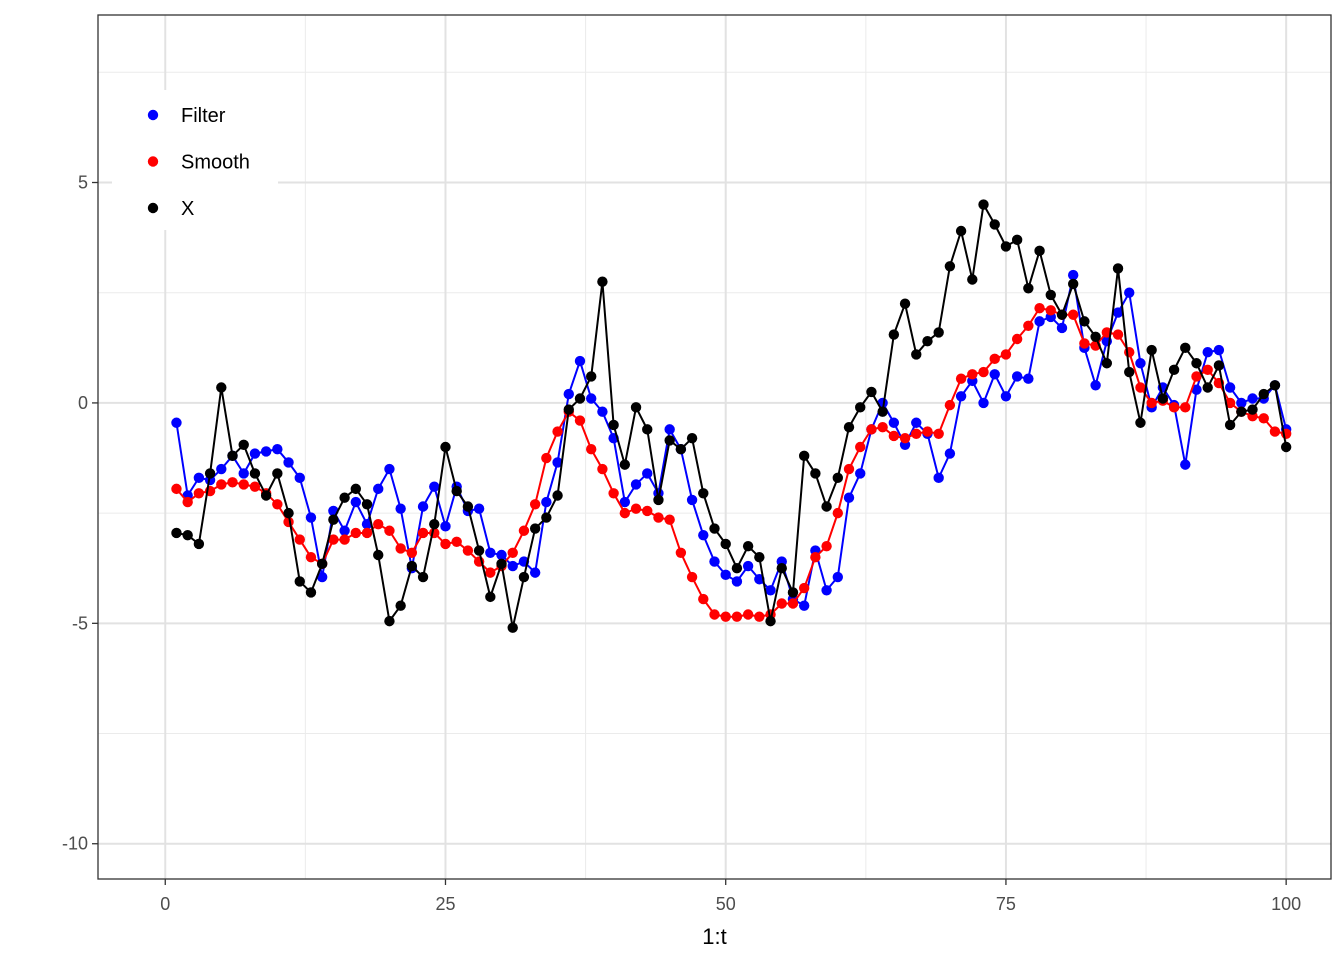 This screenshot has width=1344, height=960. Describe the element at coordinates (187, 209) in the screenshot. I see `legend-label-x: X` at that location.